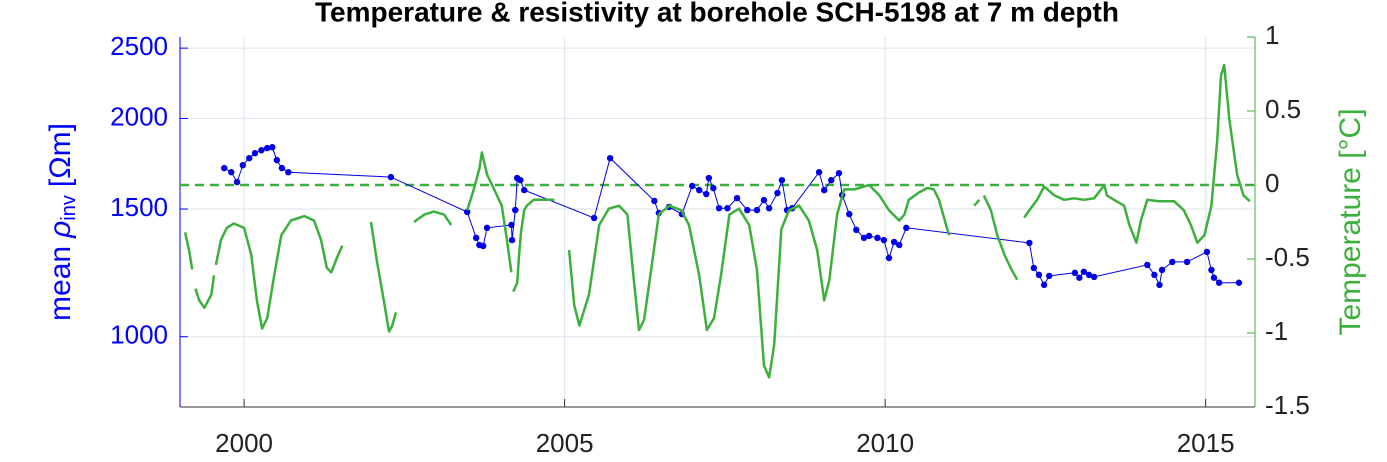  What do you see at coordinates (1276, 331) in the screenshot?
I see `y2-tick-label: -1` at bounding box center [1276, 331].